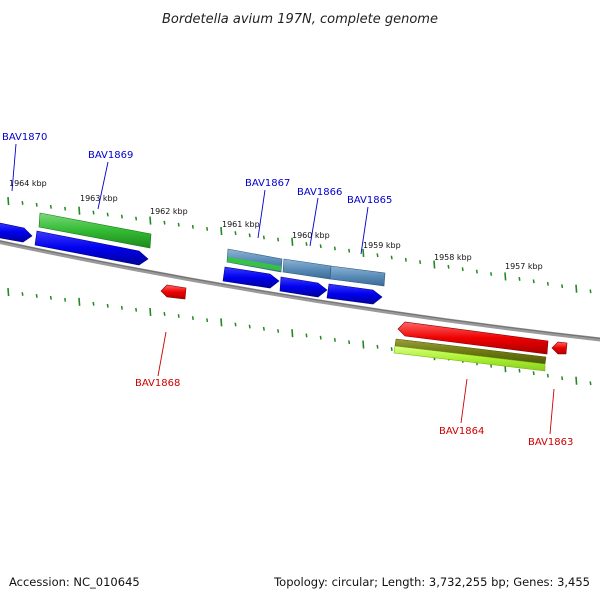 Image resolution: width=600 pixels, height=600 pixels. I want to click on gene-label-bav1870: BAV1870, so click(24, 137).